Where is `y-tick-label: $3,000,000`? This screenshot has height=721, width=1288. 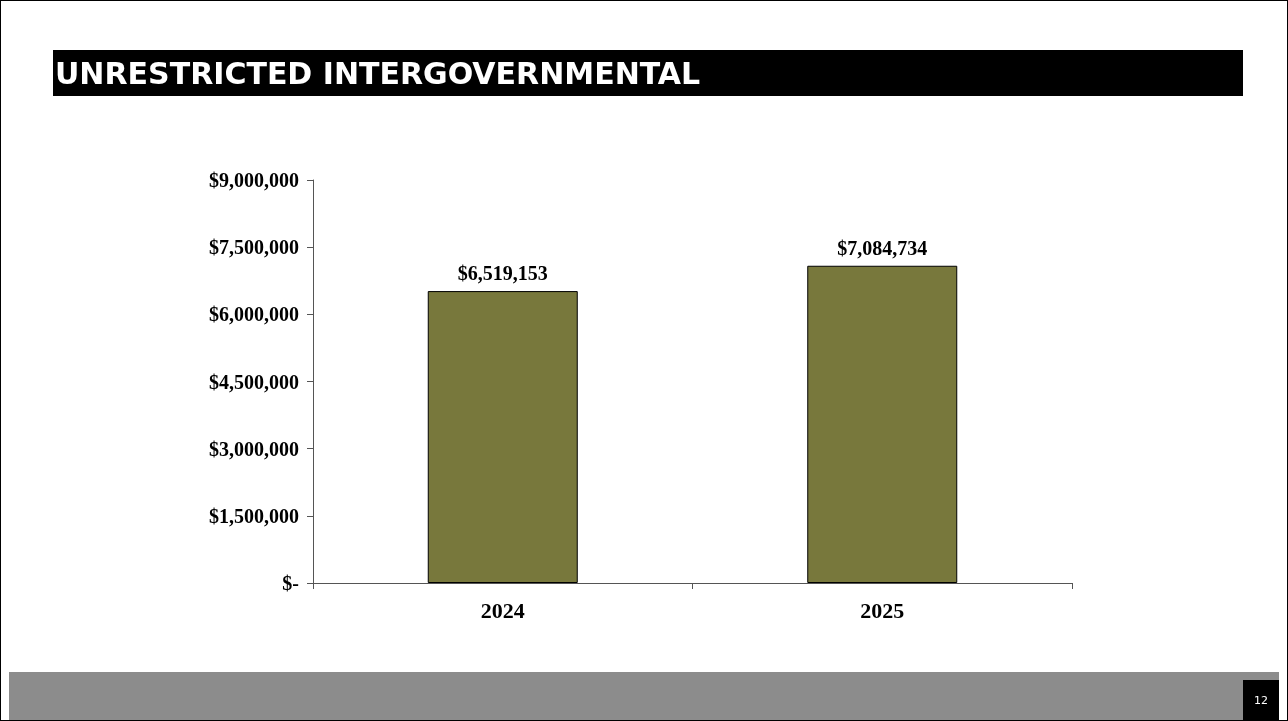 y-tick-label: $3,000,000 is located at coordinates (254, 448).